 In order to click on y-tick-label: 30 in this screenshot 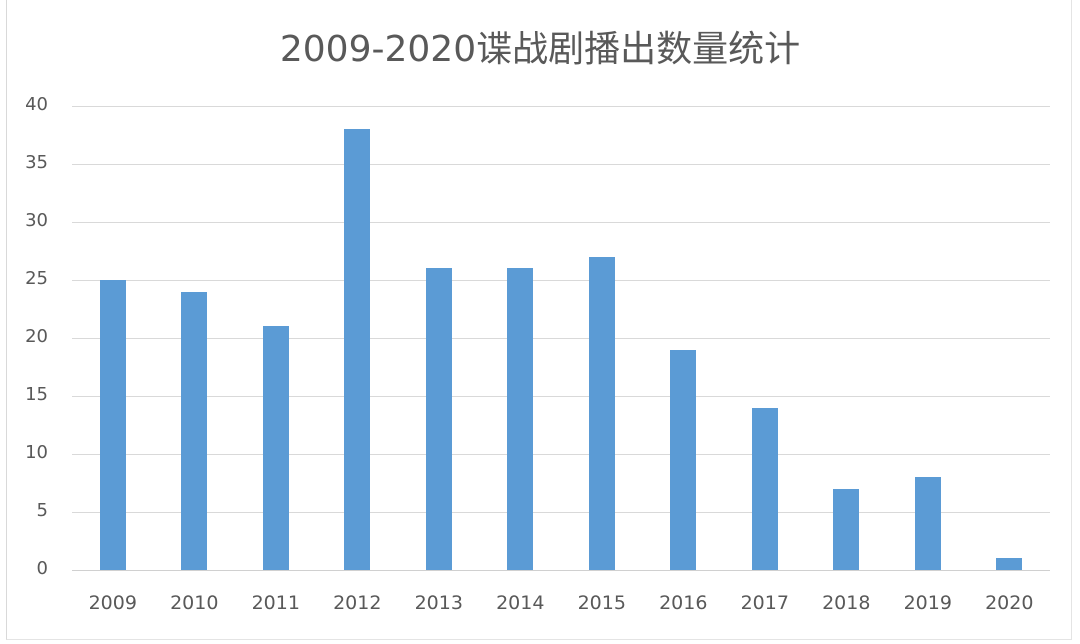, I will do `click(36, 220)`.